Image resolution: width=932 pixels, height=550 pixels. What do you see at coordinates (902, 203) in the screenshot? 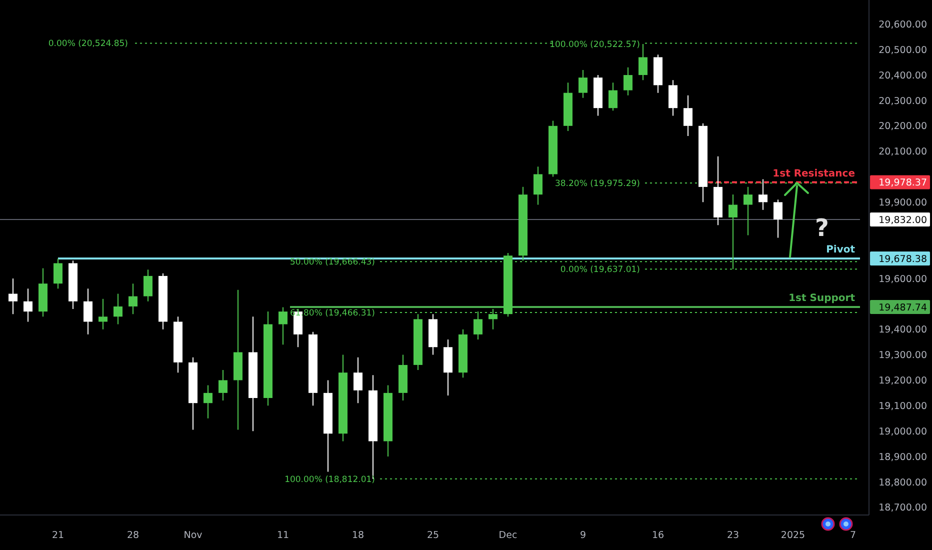
I see `y-tick-label: 19,900.00` at bounding box center [902, 203].